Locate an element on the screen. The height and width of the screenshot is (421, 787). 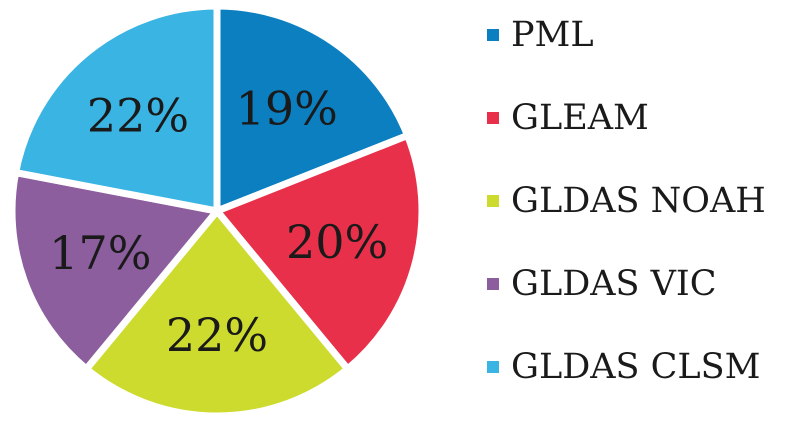
legend-label: GLEAM is located at coordinates (580, 118).